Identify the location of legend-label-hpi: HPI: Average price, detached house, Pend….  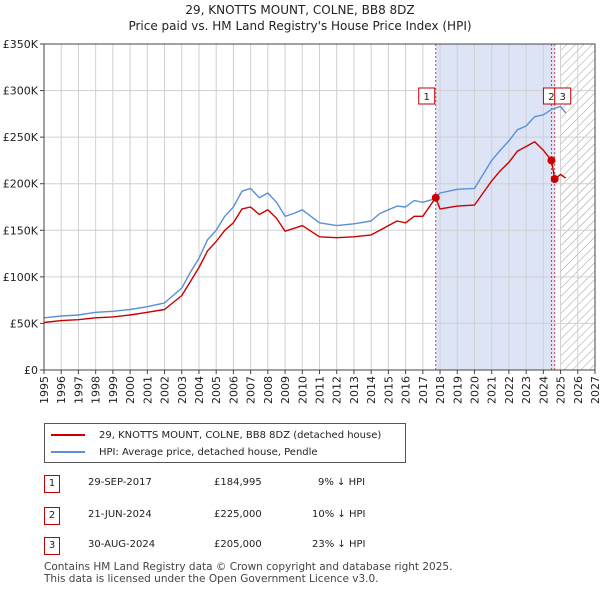
(208, 452).